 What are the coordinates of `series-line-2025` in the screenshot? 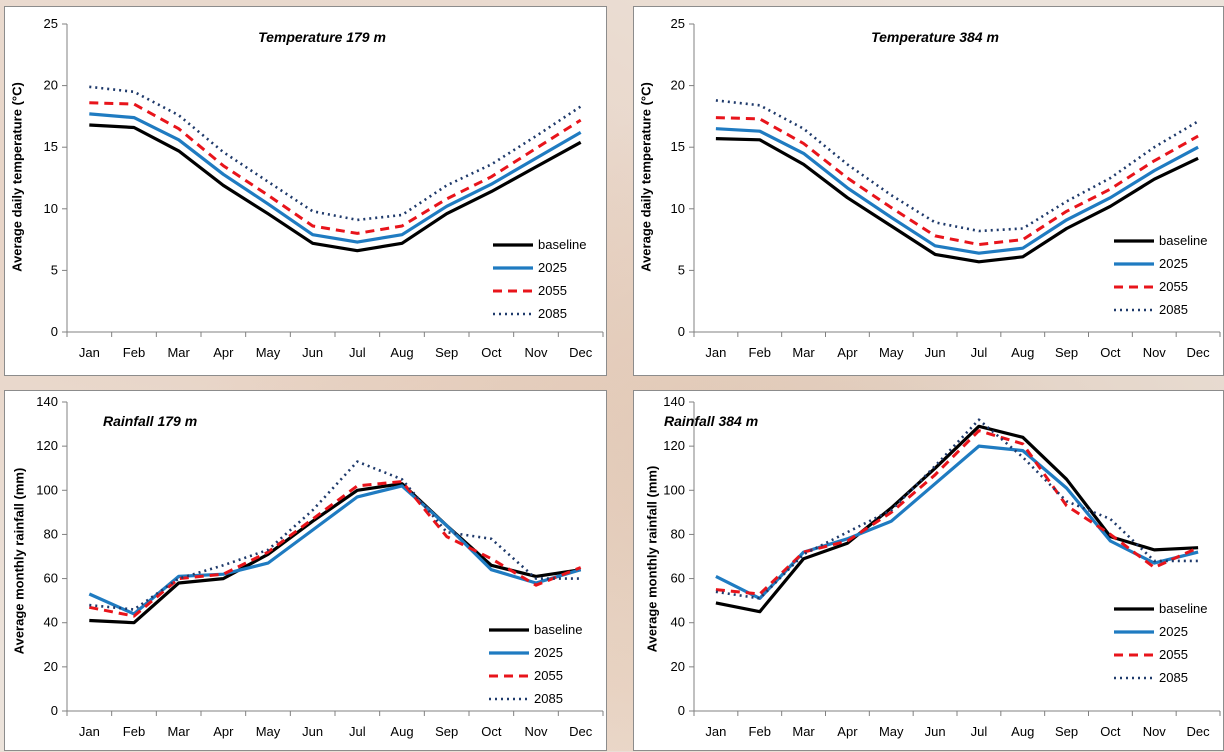 It's located at (957, 191).